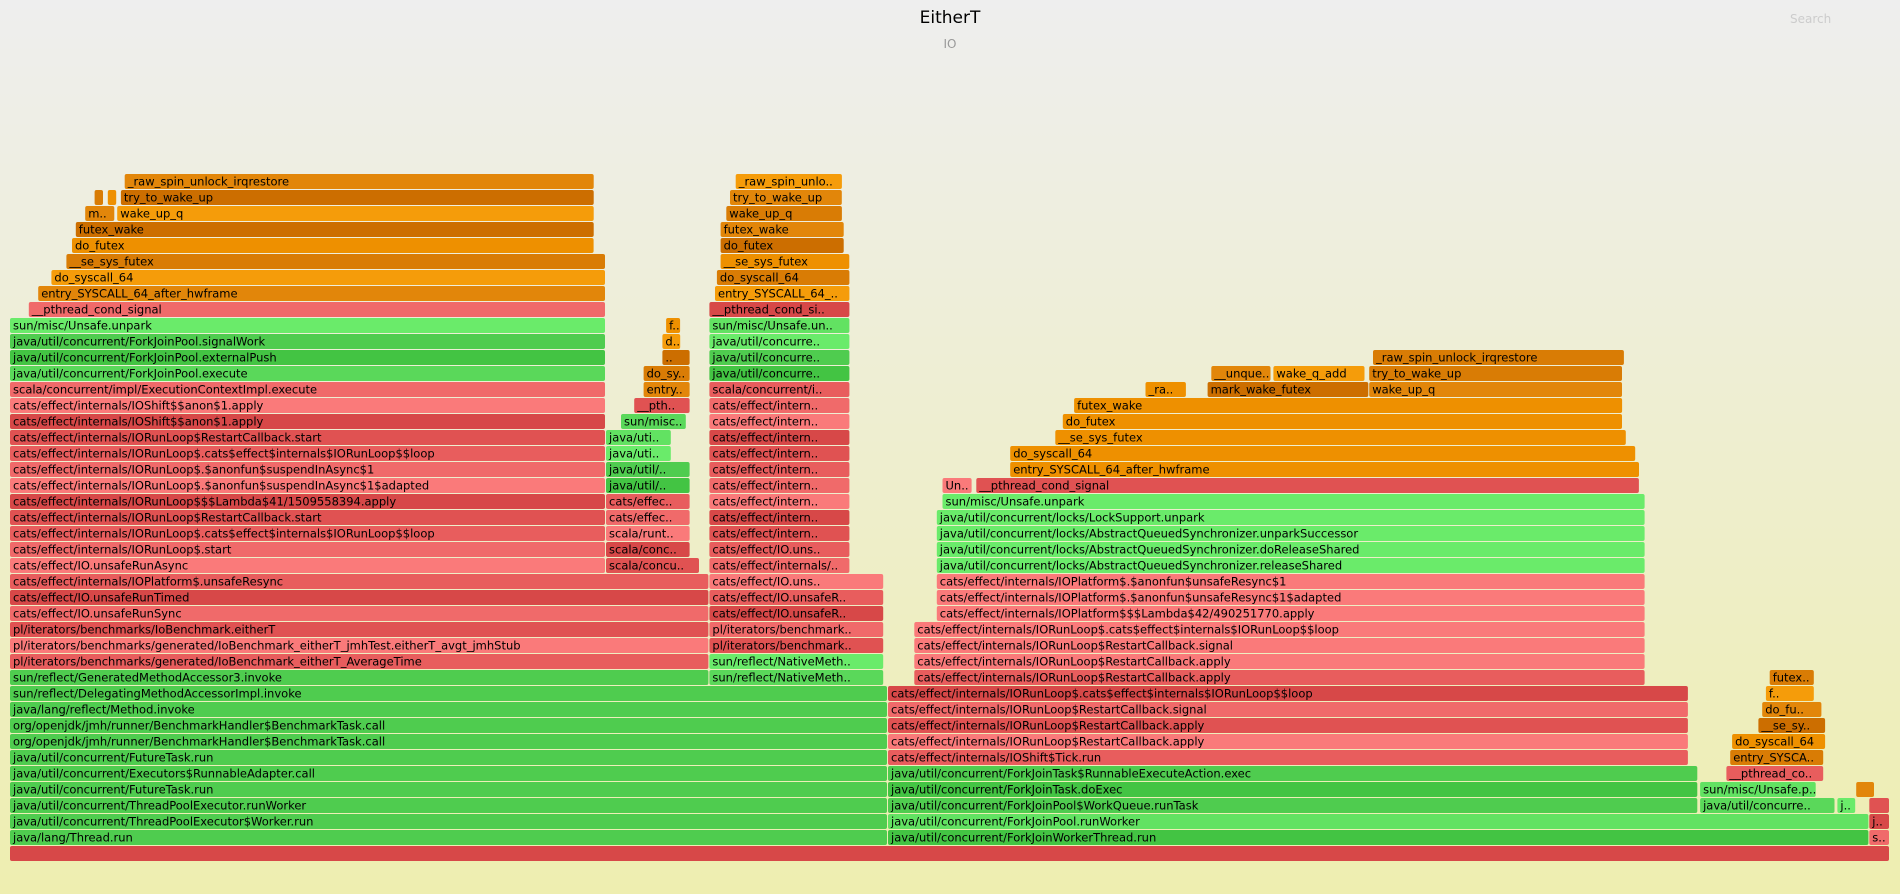 This screenshot has width=1900, height=894. I want to click on frame-47: java/uti.., so click(638, 453).